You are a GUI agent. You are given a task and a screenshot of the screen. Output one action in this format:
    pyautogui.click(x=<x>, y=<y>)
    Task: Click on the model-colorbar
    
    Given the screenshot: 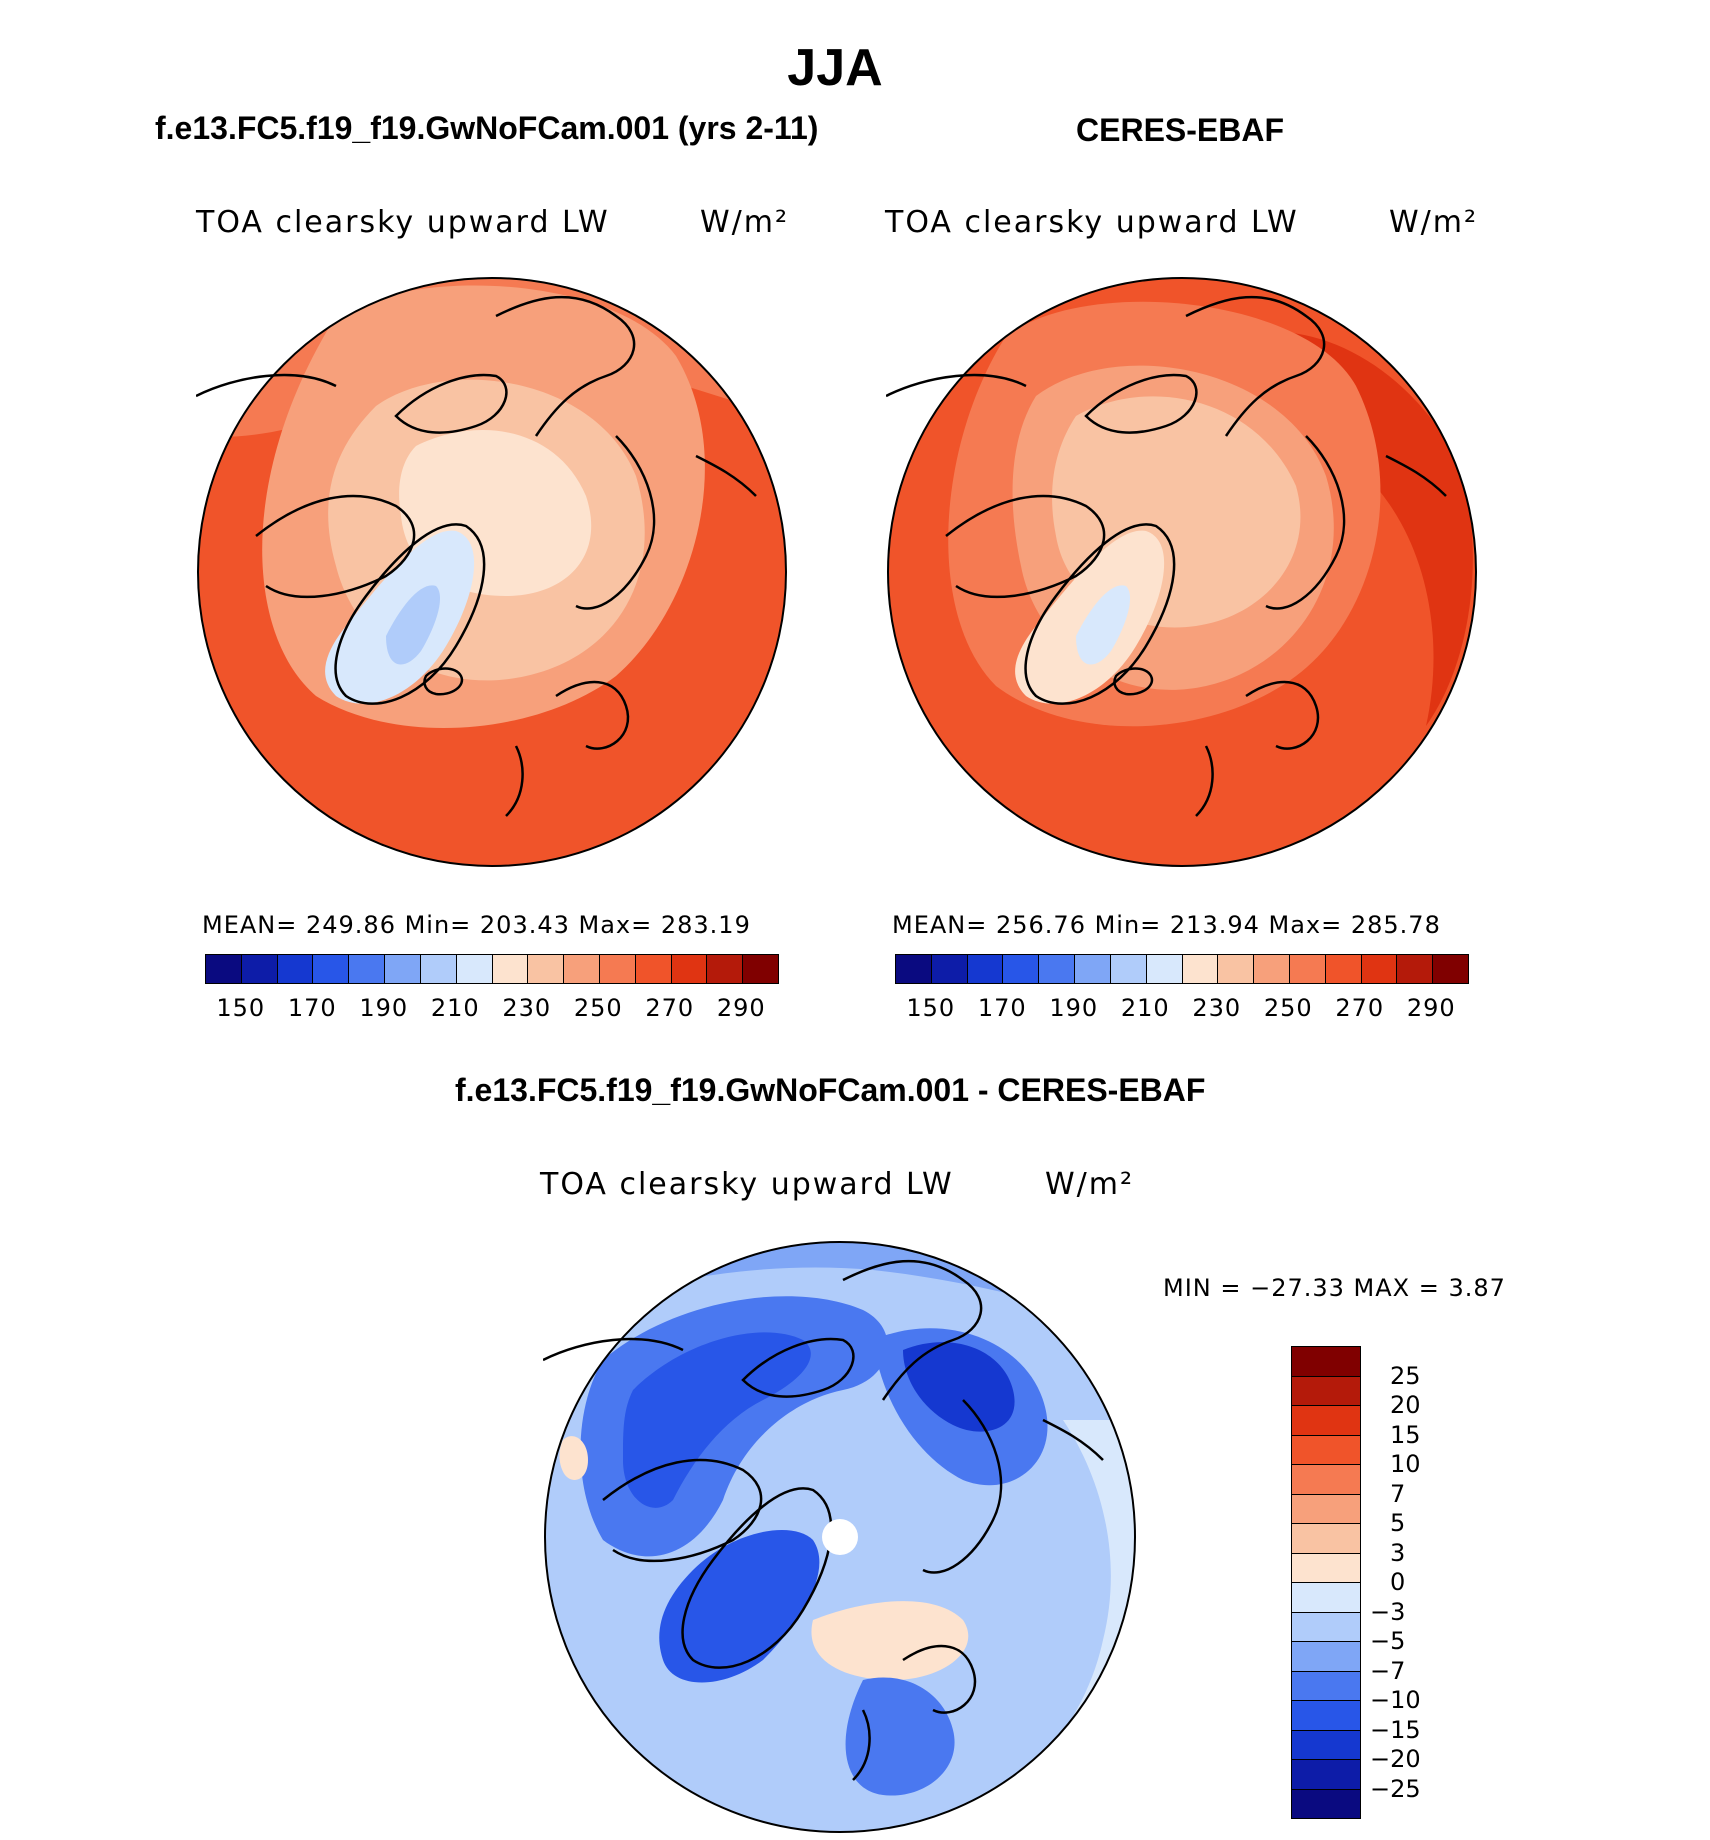 What is the action you would take?
    pyautogui.click(x=492, y=969)
    